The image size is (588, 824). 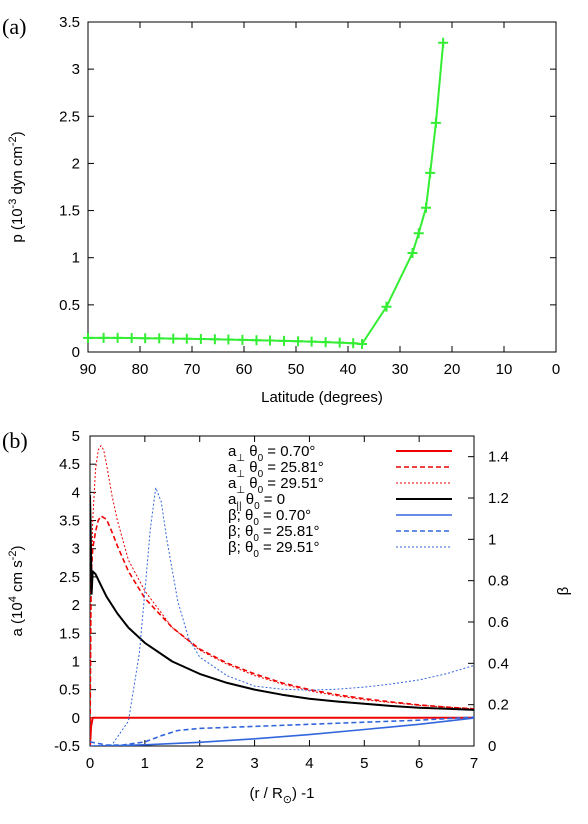 I want to click on x-tick-label-a: 80, so click(x=140, y=369).